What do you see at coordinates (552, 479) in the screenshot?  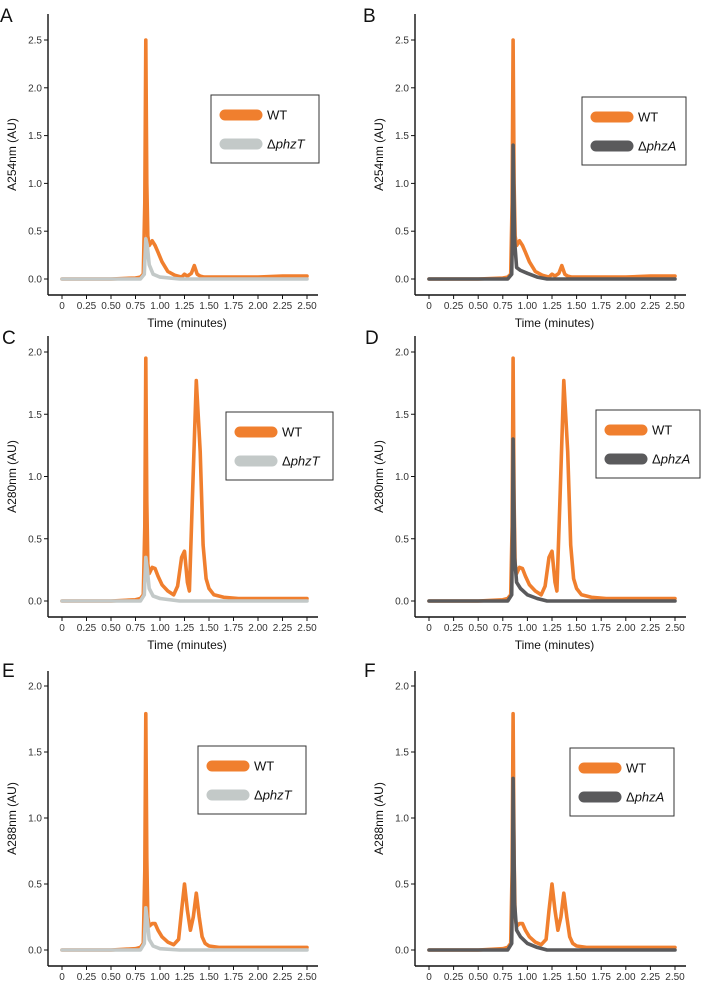 I see `series-line-wt` at bounding box center [552, 479].